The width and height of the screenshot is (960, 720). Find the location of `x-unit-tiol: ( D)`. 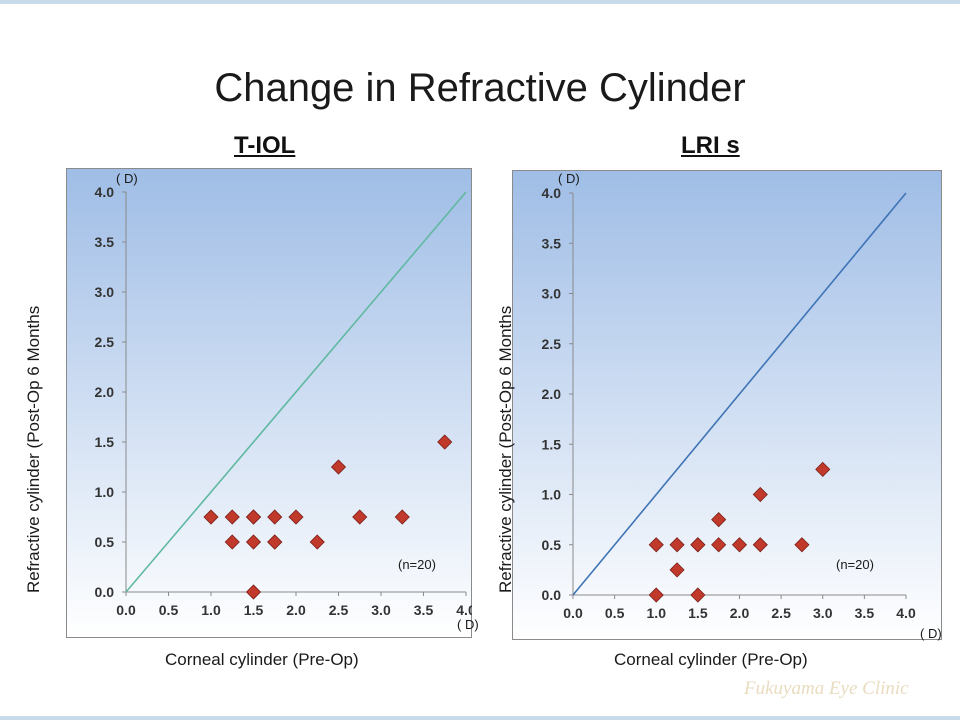

x-unit-tiol: ( D) is located at coordinates (468, 624).